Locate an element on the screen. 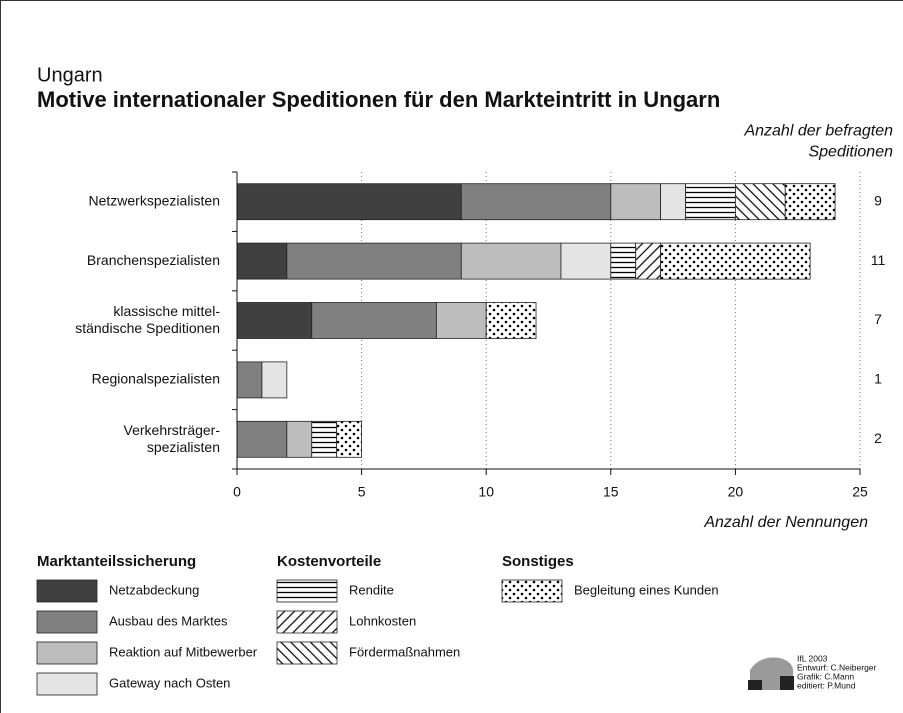 This screenshot has width=903, height=713. legend-group-title: Kostenvorteile is located at coordinates (329, 561).